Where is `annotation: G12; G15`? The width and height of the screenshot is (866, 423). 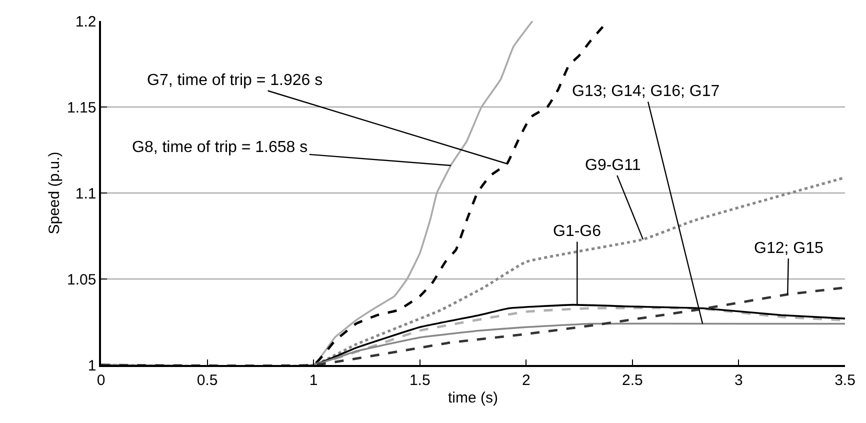 annotation: G12; G15 is located at coordinates (789, 248).